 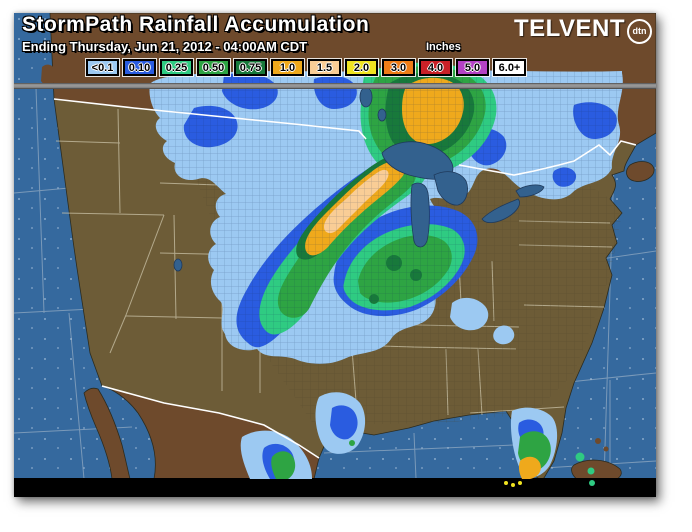 I want to click on map-title: StormPath Rainfall Accumulation, so click(x=196, y=24).